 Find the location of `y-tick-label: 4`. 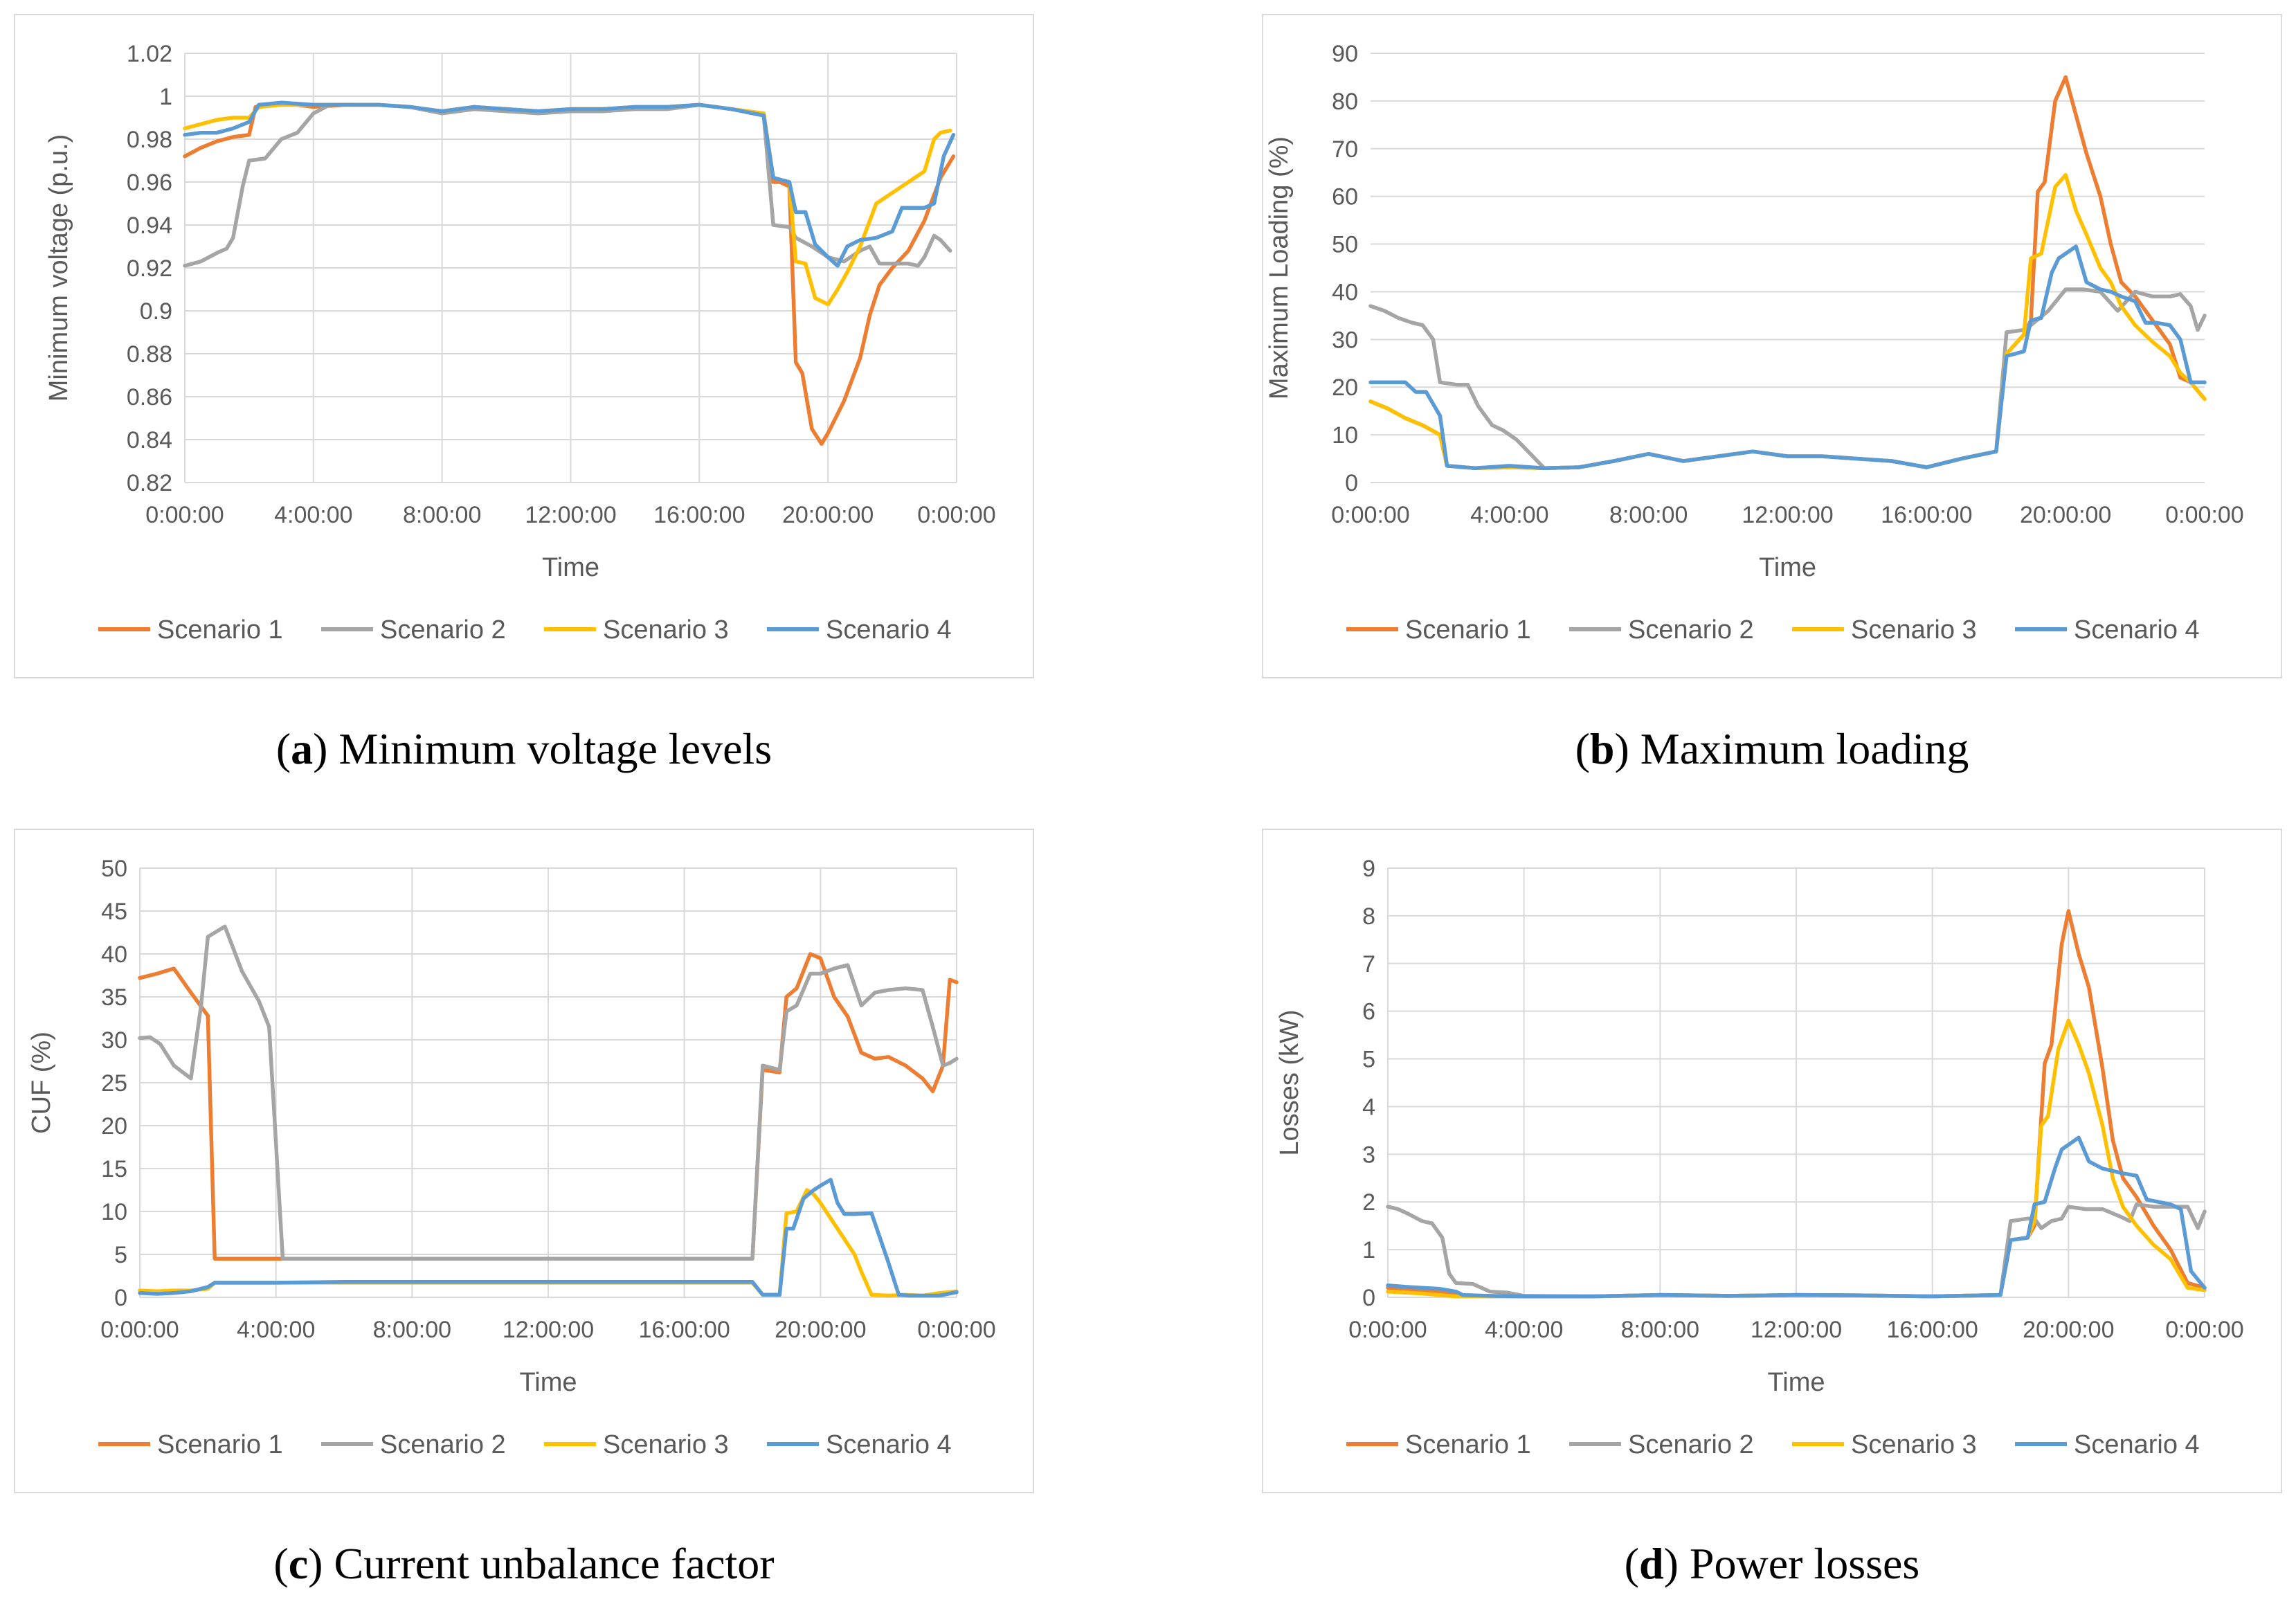

y-tick-label: 4 is located at coordinates (1368, 1107).